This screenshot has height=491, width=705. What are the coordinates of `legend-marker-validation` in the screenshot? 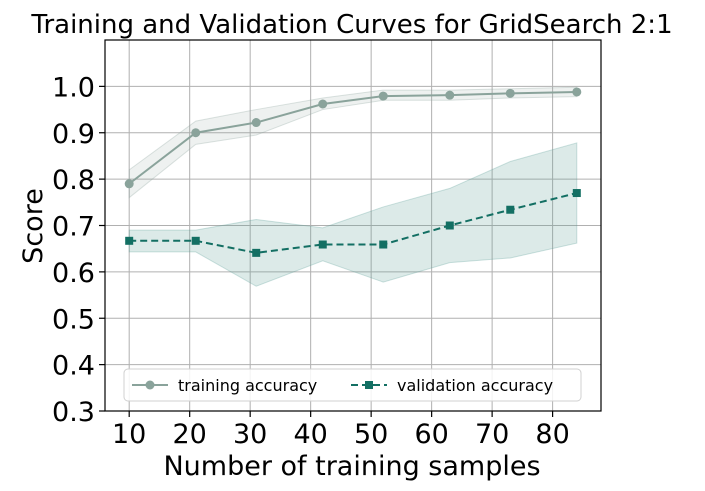 It's located at (369, 385).